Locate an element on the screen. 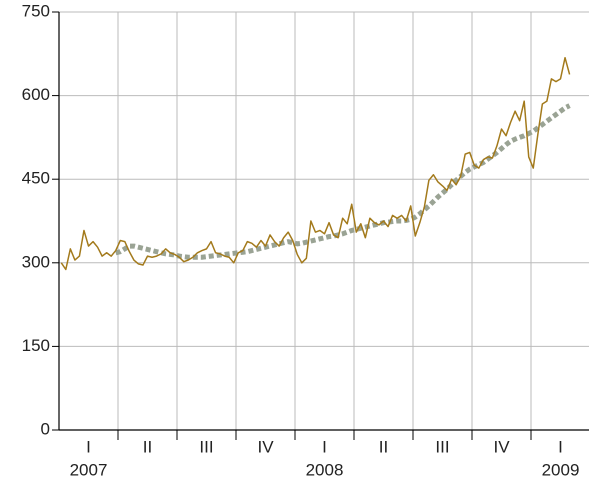 The width and height of the screenshot is (589, 485). y-tick-label: 300 is located at coordinates (36, 261).